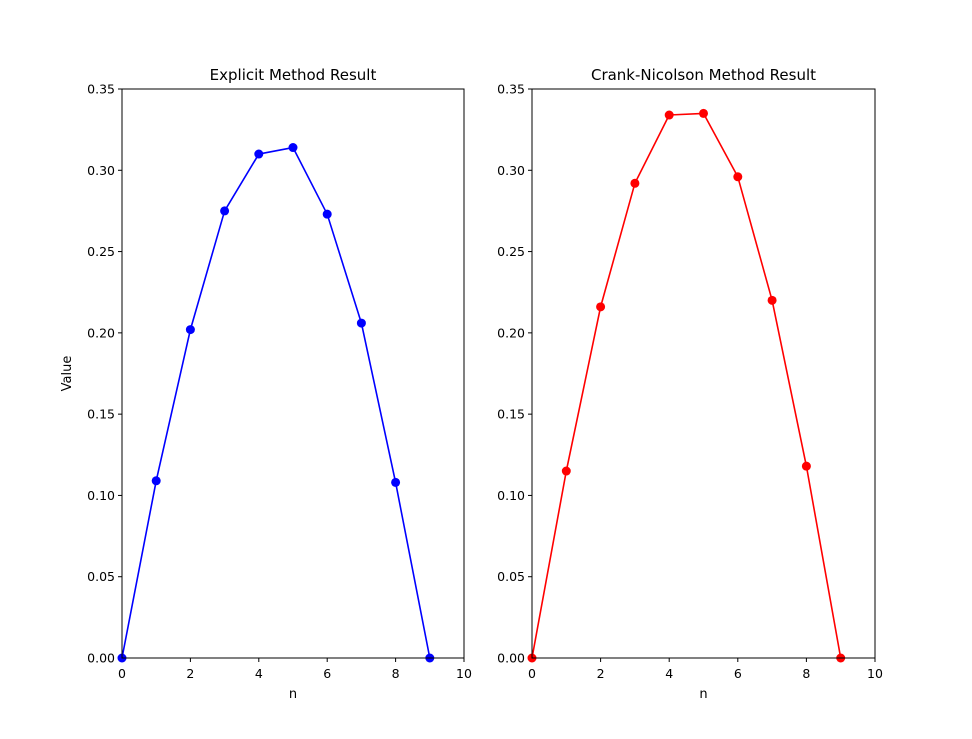  What do you see at coordinates (67, 374) in the screenshot?
I see `y-axis-label: Value` at bounding box center [67, 374].